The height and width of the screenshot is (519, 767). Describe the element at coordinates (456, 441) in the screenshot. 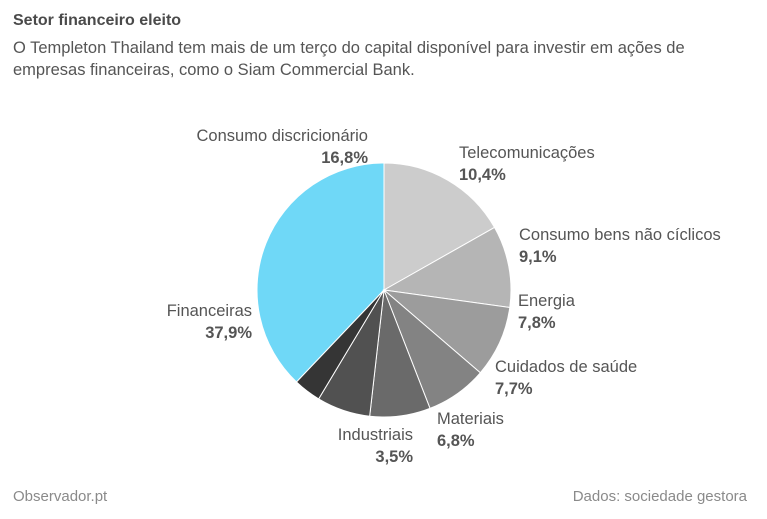

I see `slice-value-label: 6,8%` at that location.